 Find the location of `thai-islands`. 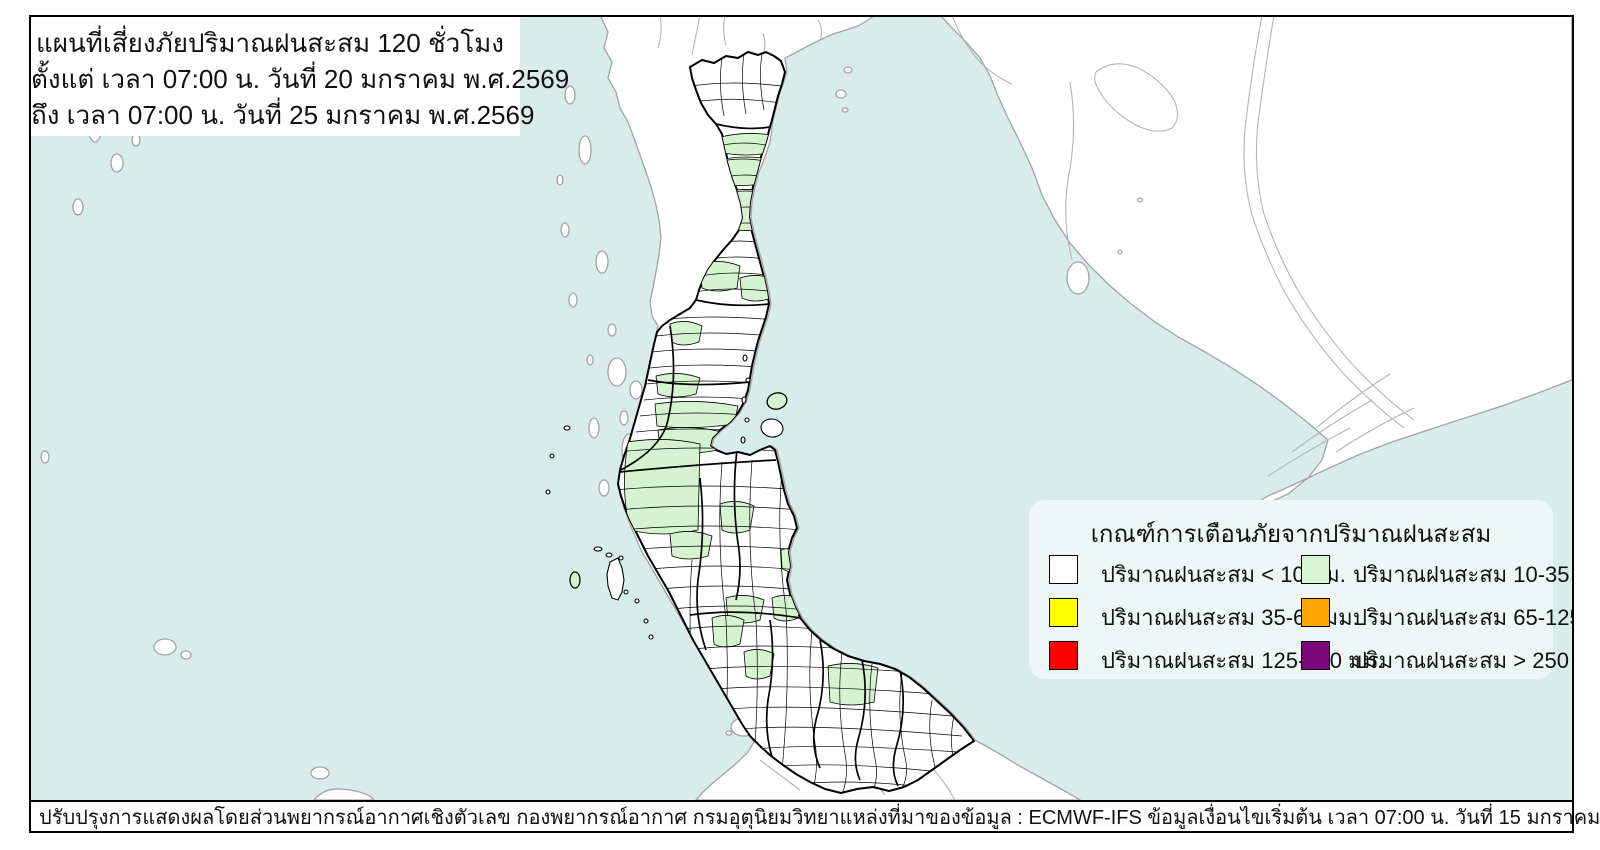

thai-islands is located at coordinates (666, 497).